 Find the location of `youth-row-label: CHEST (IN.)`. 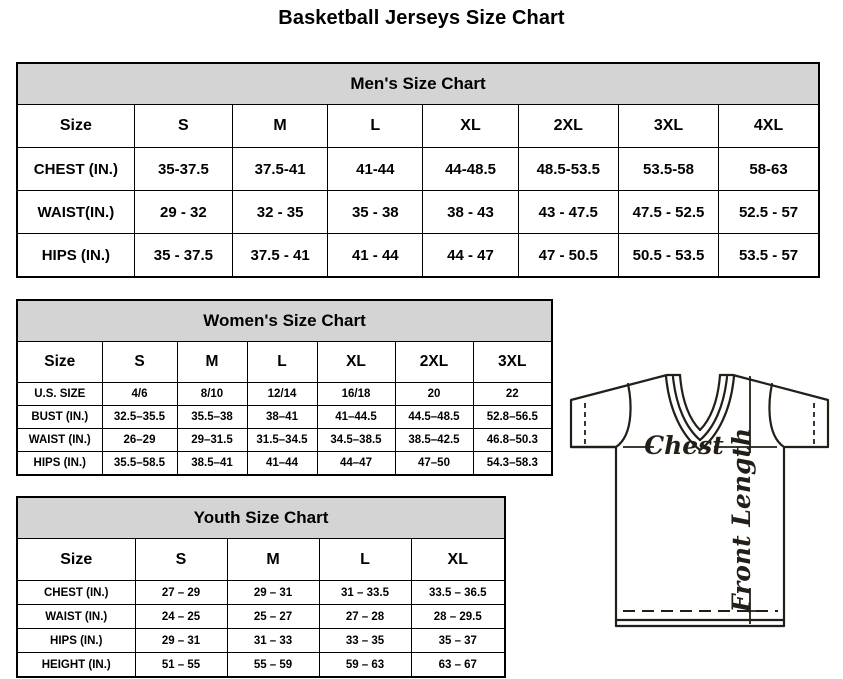

youth-row-label: CHEST (IN.) is located at coordinates (76, 592).